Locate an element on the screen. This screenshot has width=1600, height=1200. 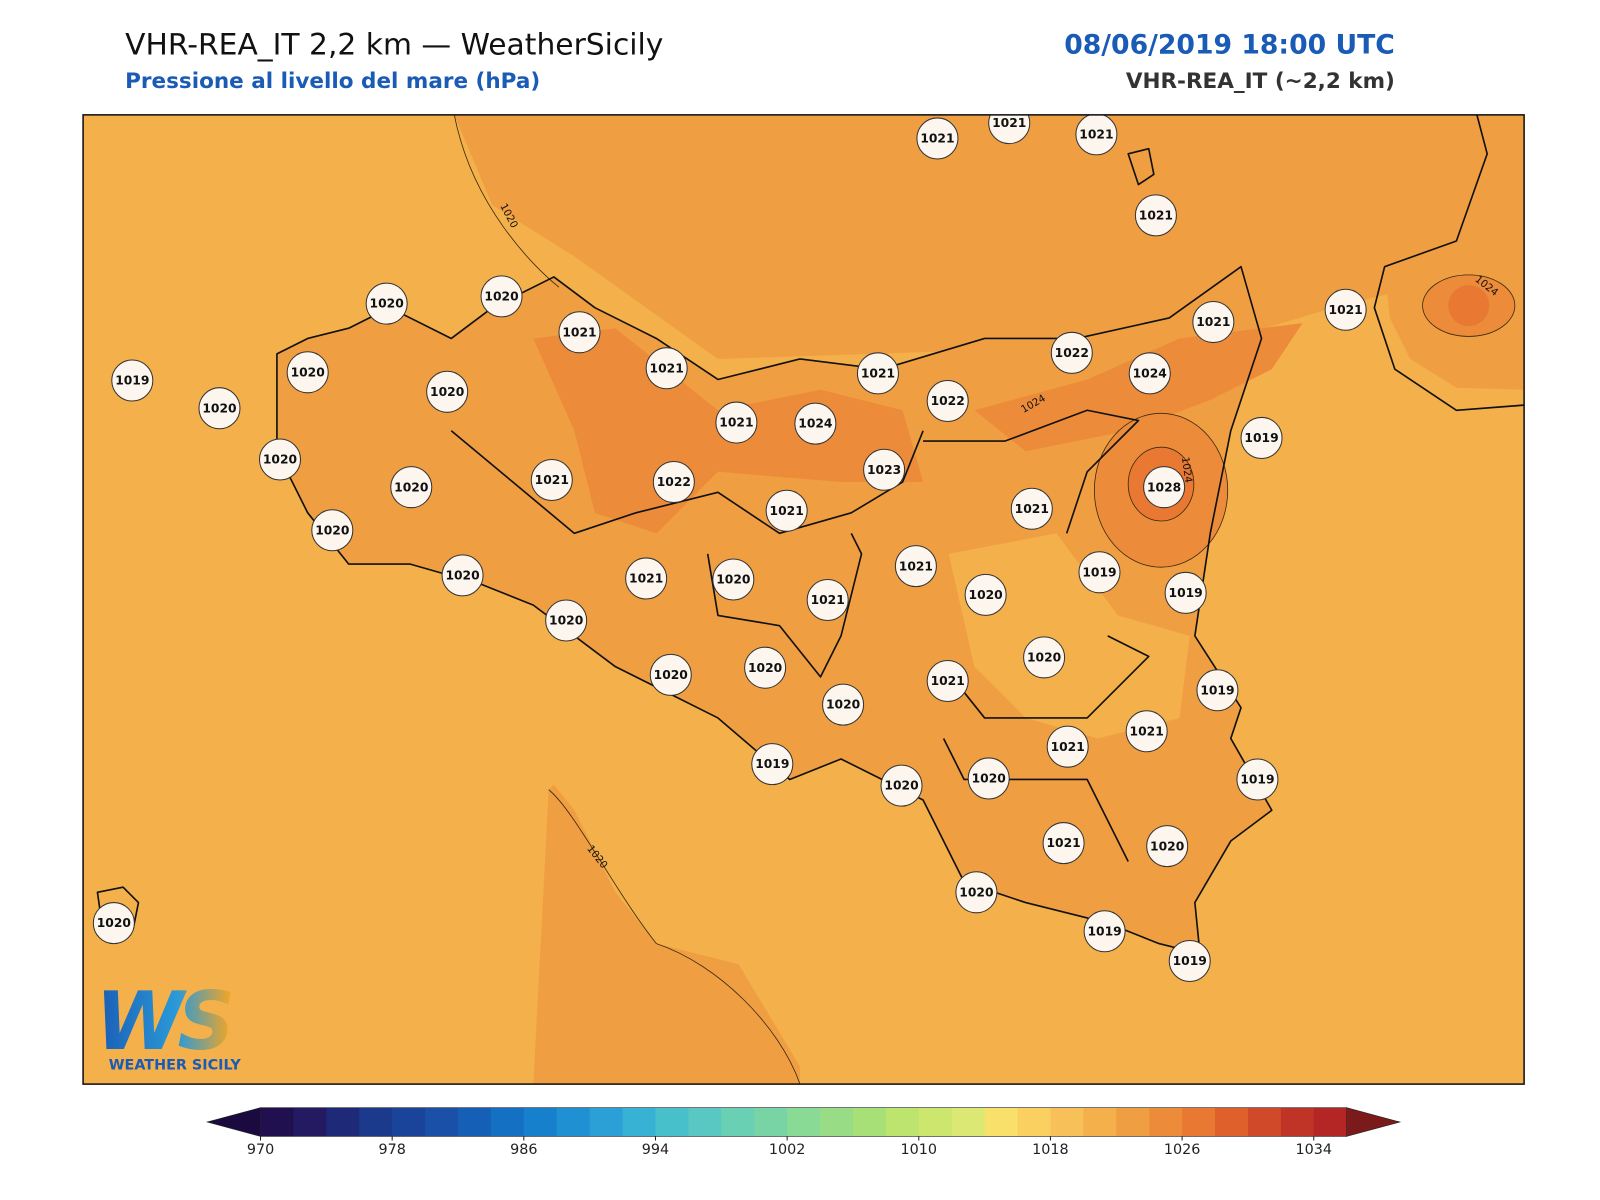
colorbar-tick-label: 1010 is located at coordinates (919, 1150).